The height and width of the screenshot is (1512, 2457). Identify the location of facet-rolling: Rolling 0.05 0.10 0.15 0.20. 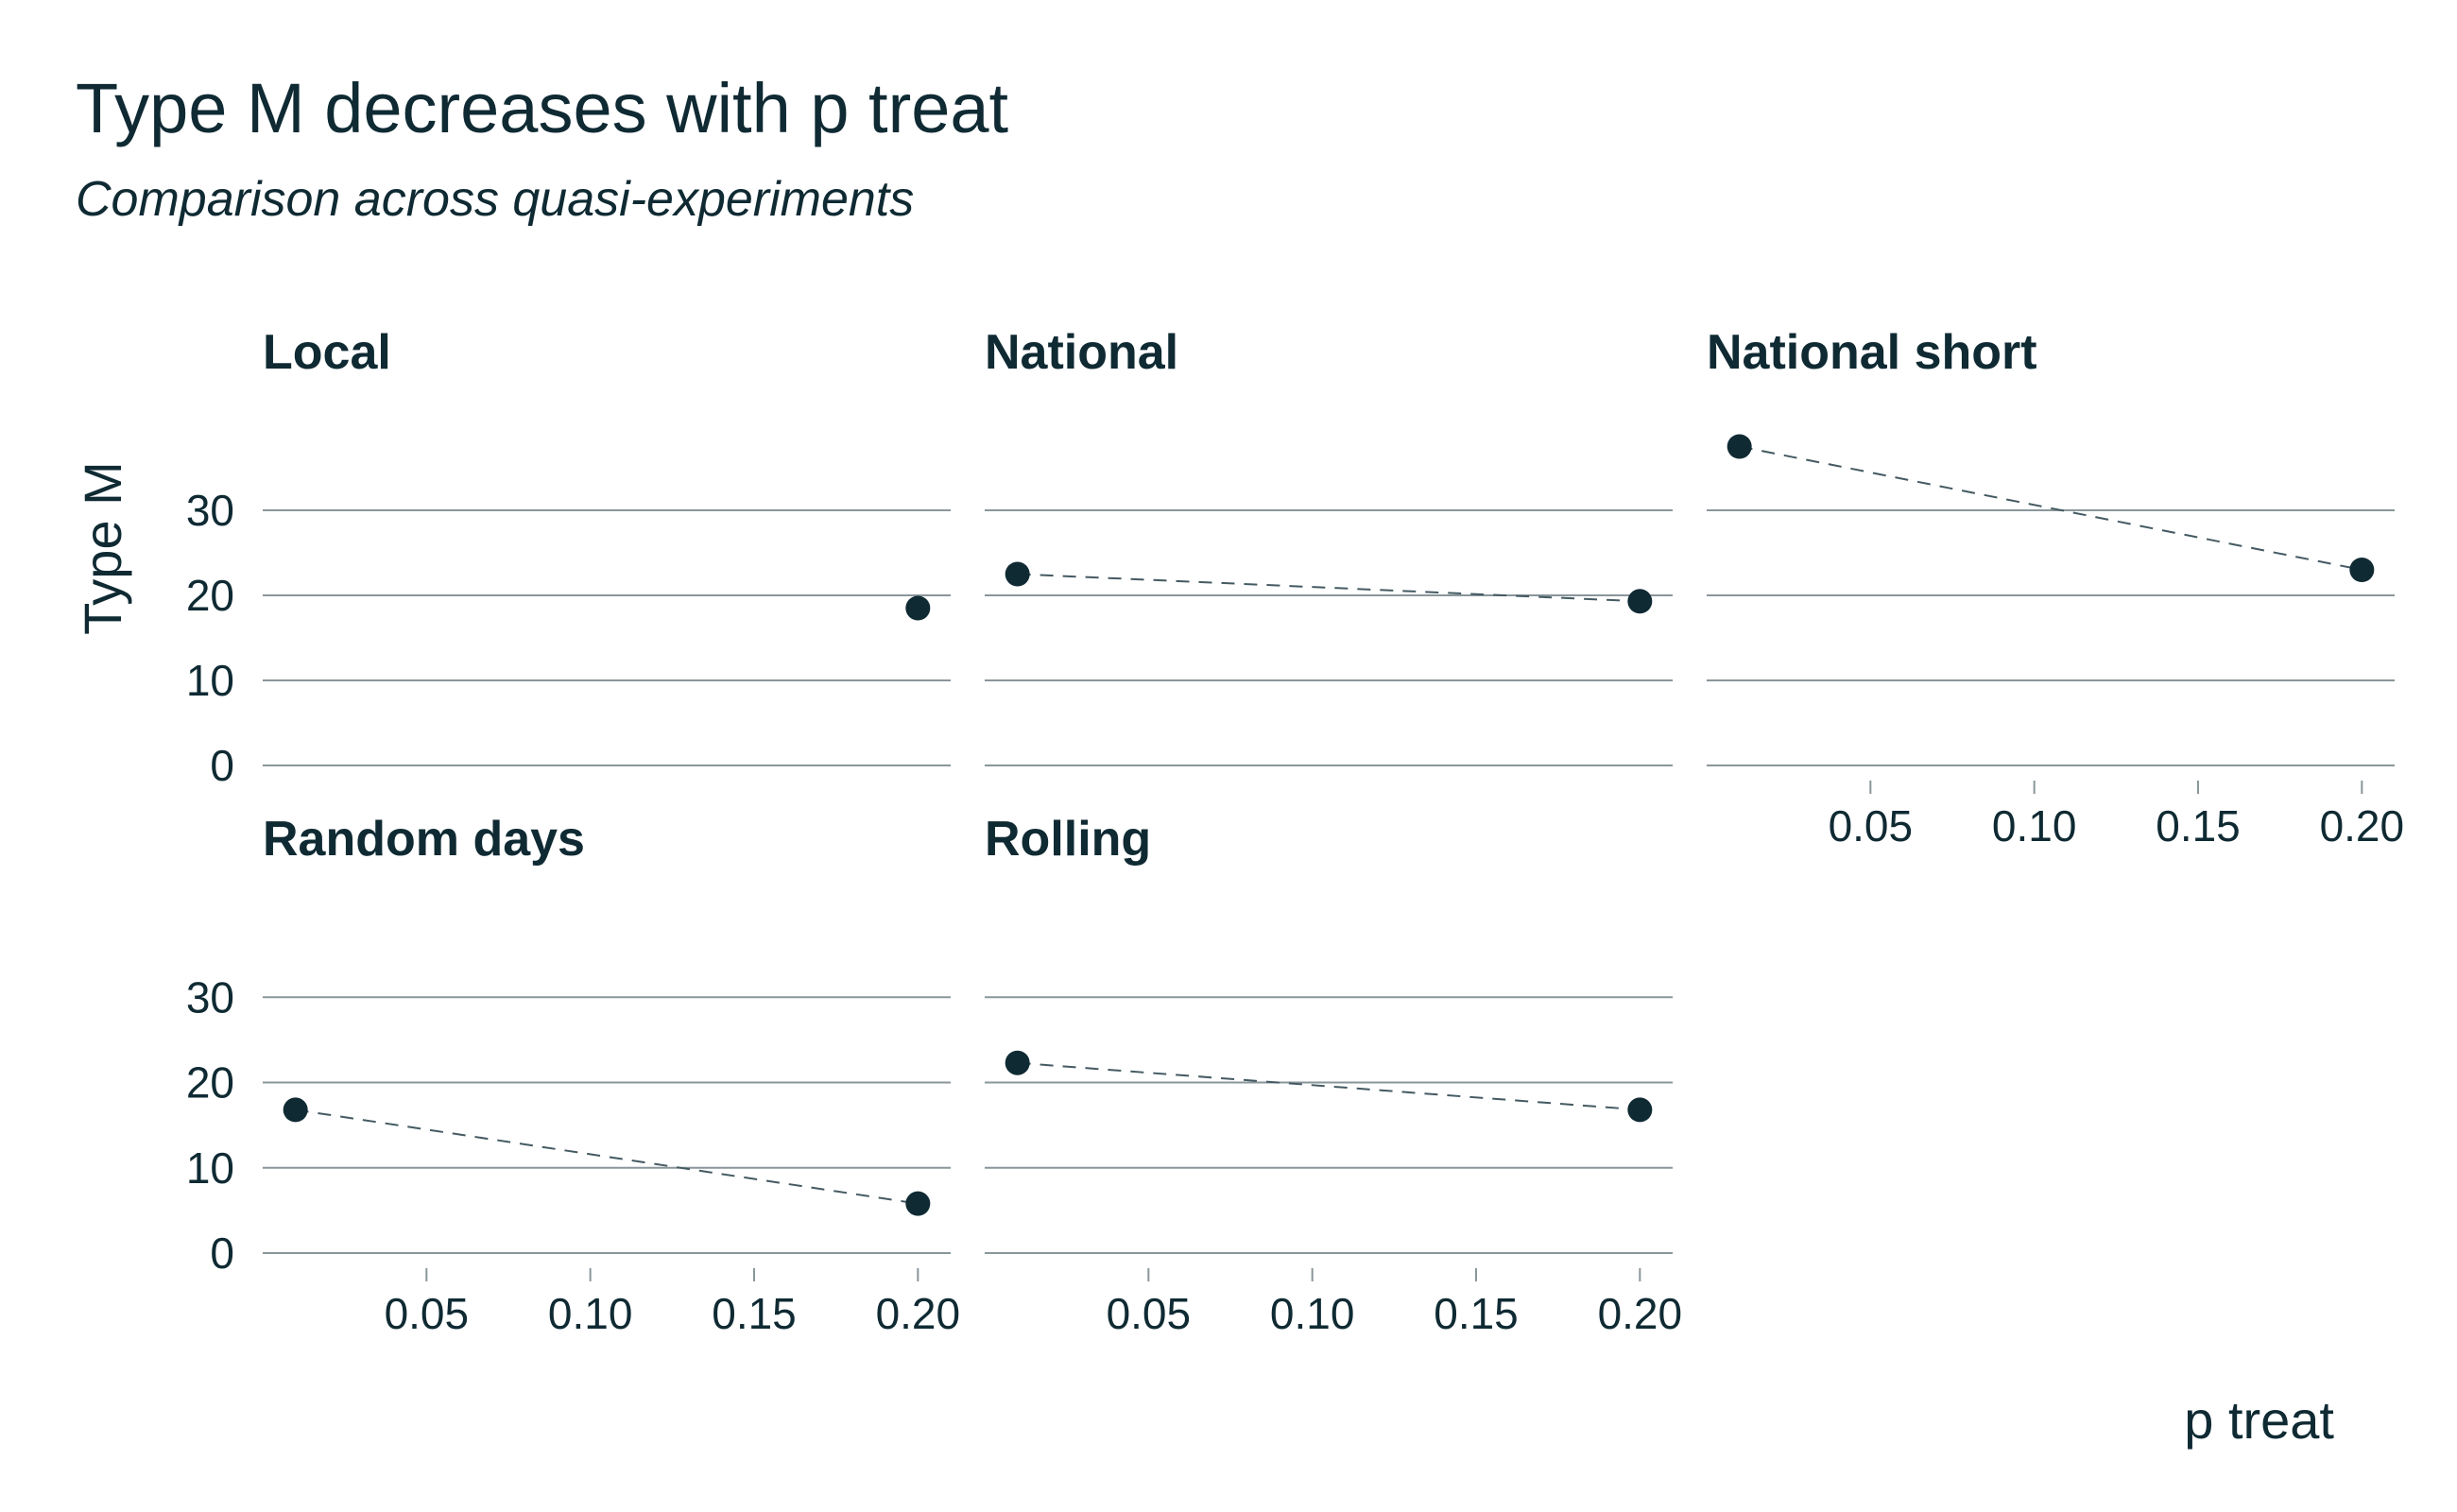
(1333, 1075).